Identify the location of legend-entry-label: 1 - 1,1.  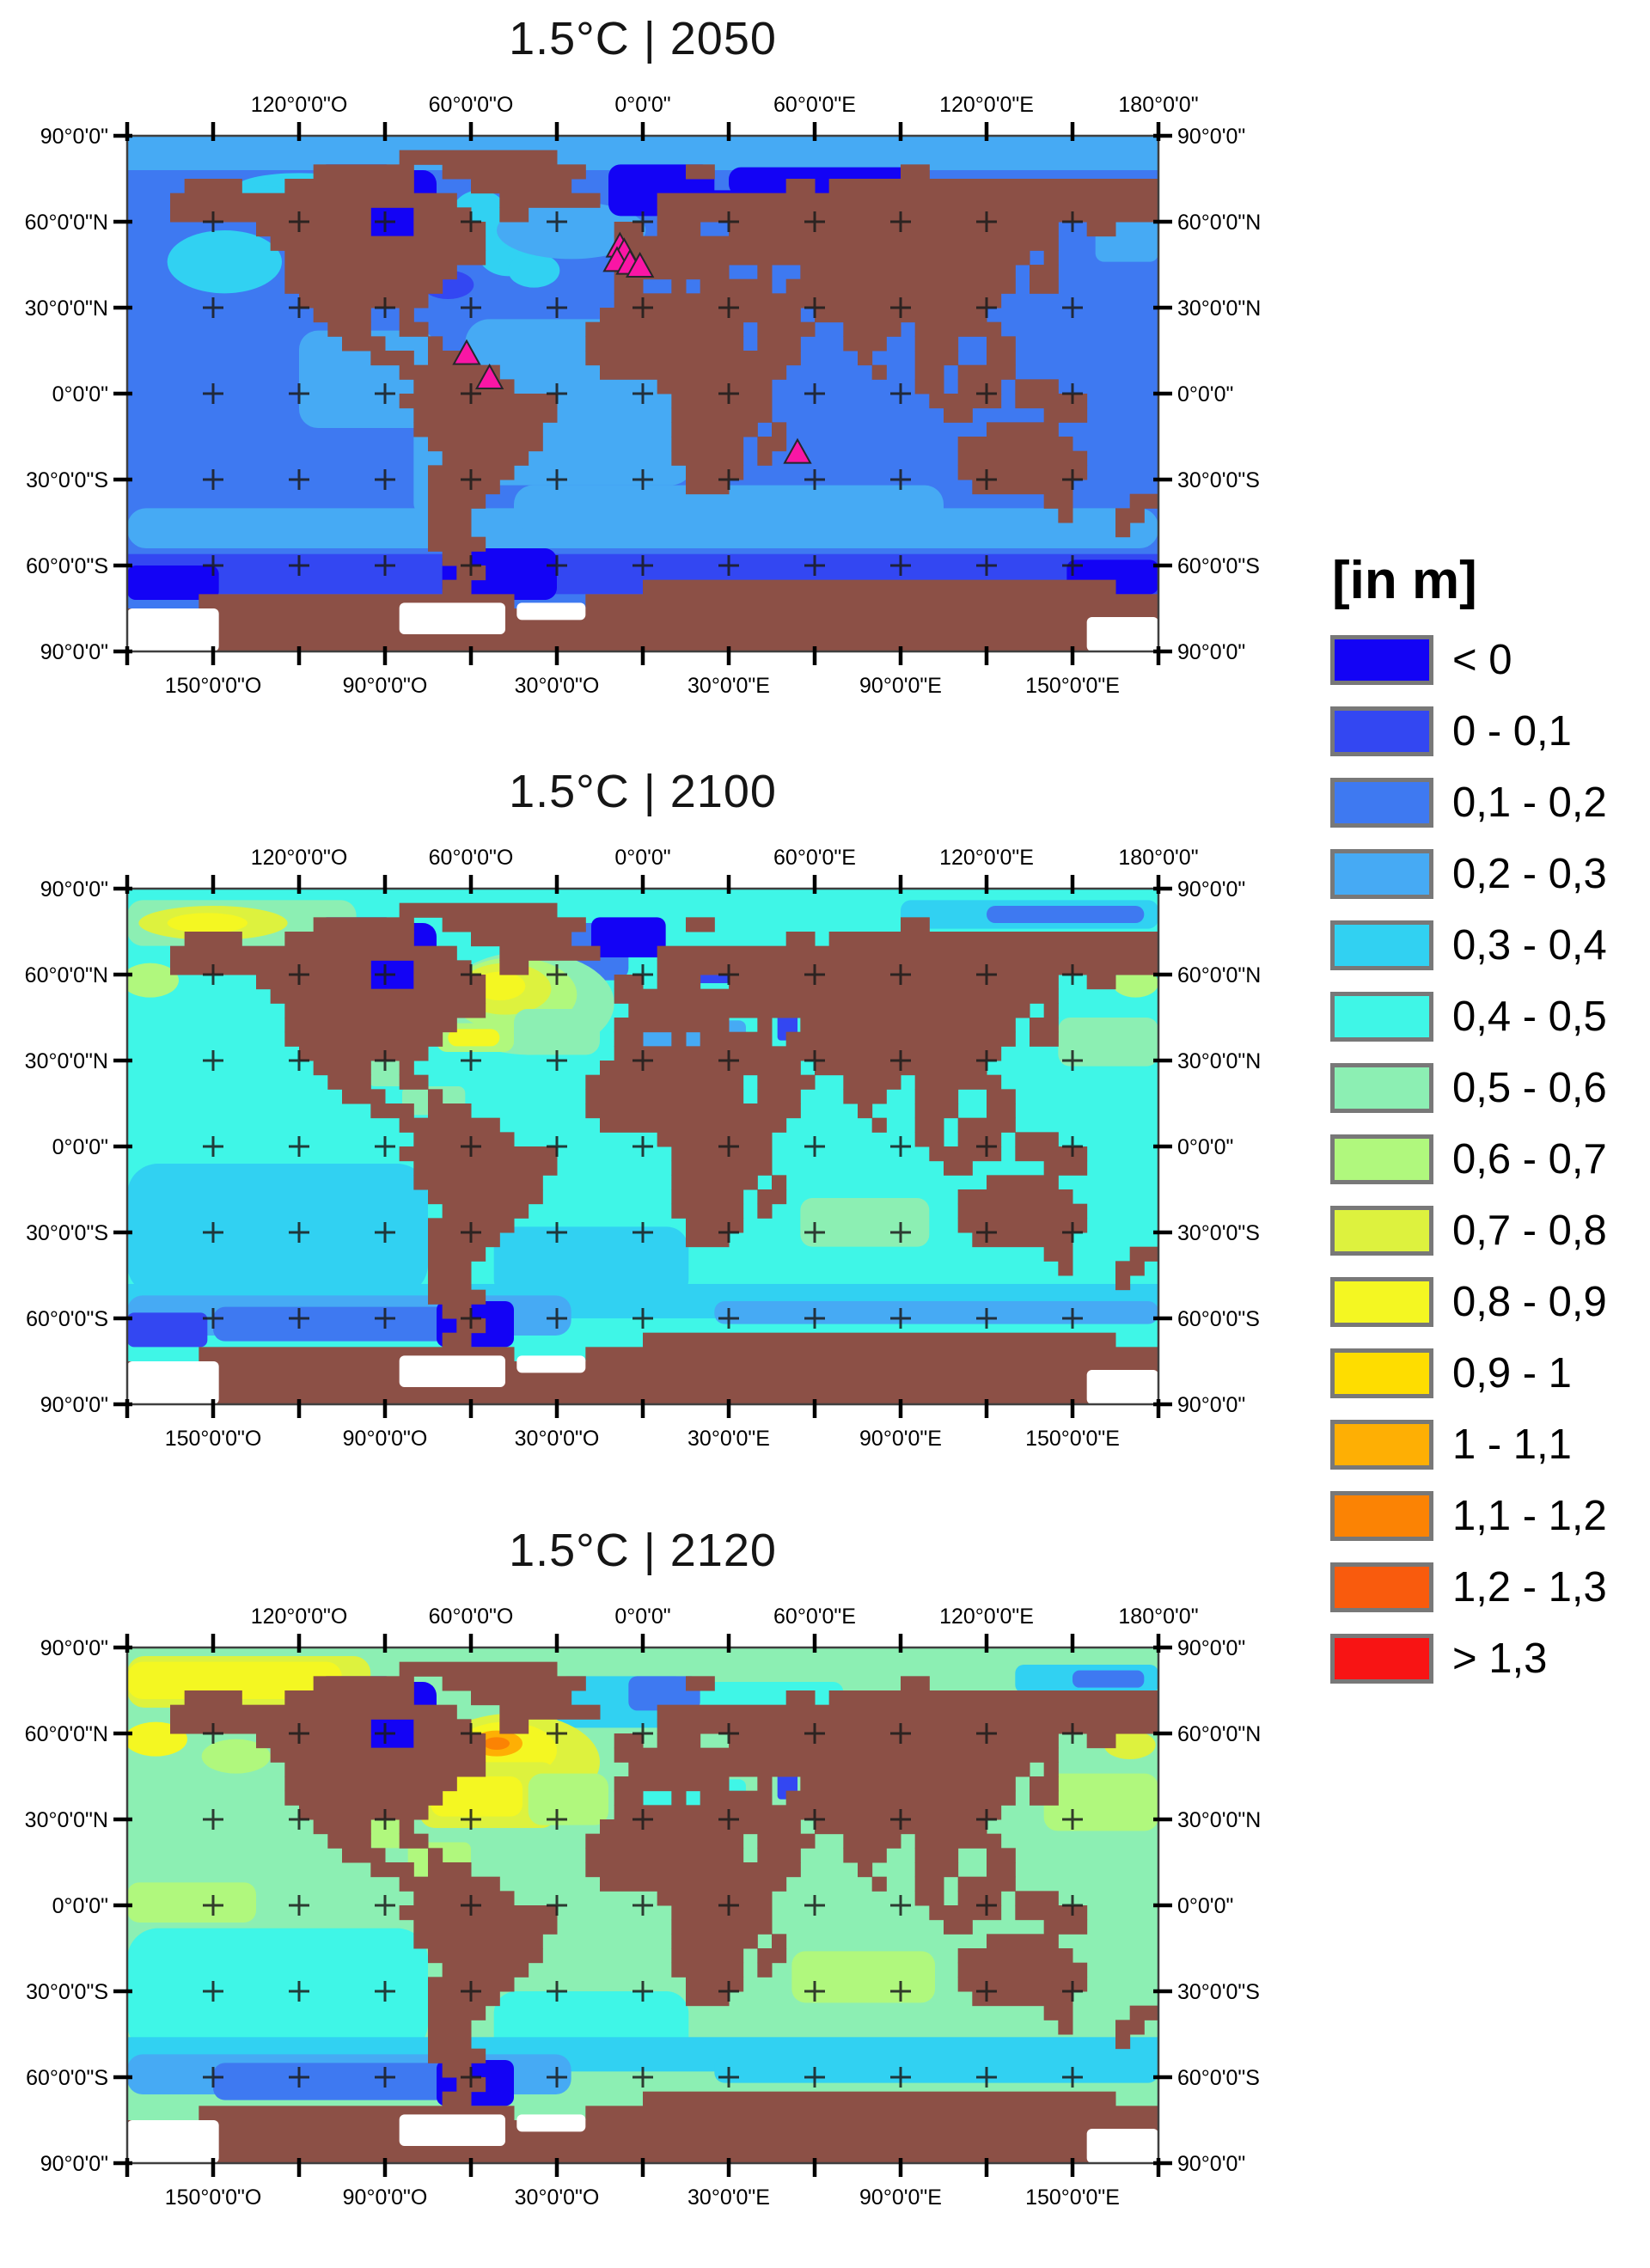
(1512, 1444).